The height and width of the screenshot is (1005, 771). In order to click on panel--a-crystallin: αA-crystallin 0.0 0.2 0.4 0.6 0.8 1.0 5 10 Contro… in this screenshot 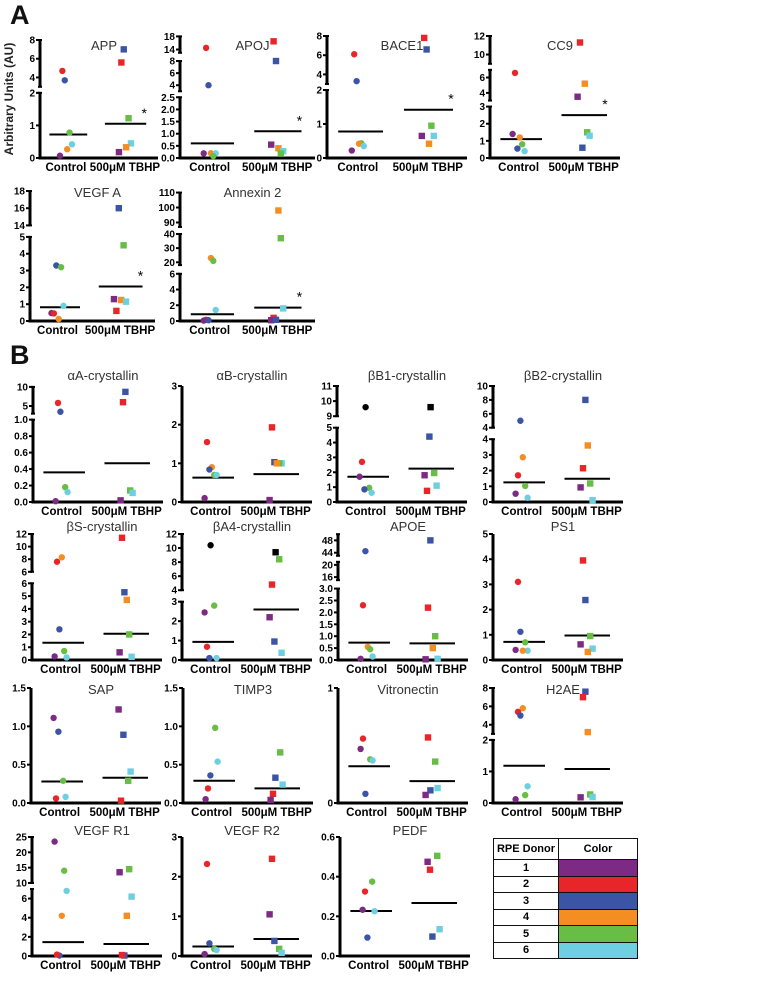, I will do `click(88, 443)`.